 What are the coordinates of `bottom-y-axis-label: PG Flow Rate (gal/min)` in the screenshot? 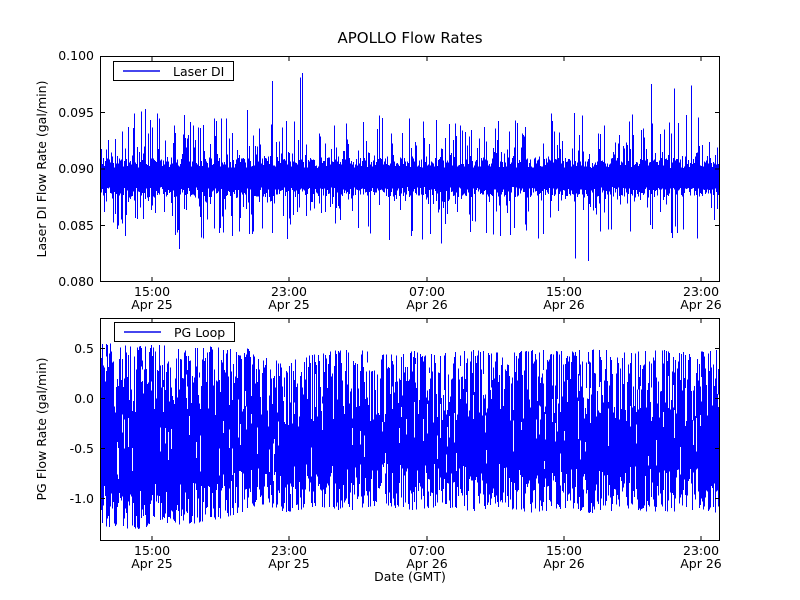 It's located at (41, 429).